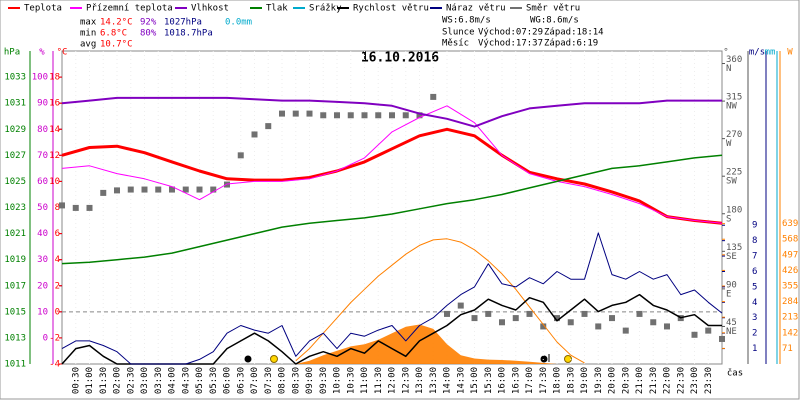 The width and height of the screenshot is (800, 400). I want to click on stat-text: min, so click(88, 34).